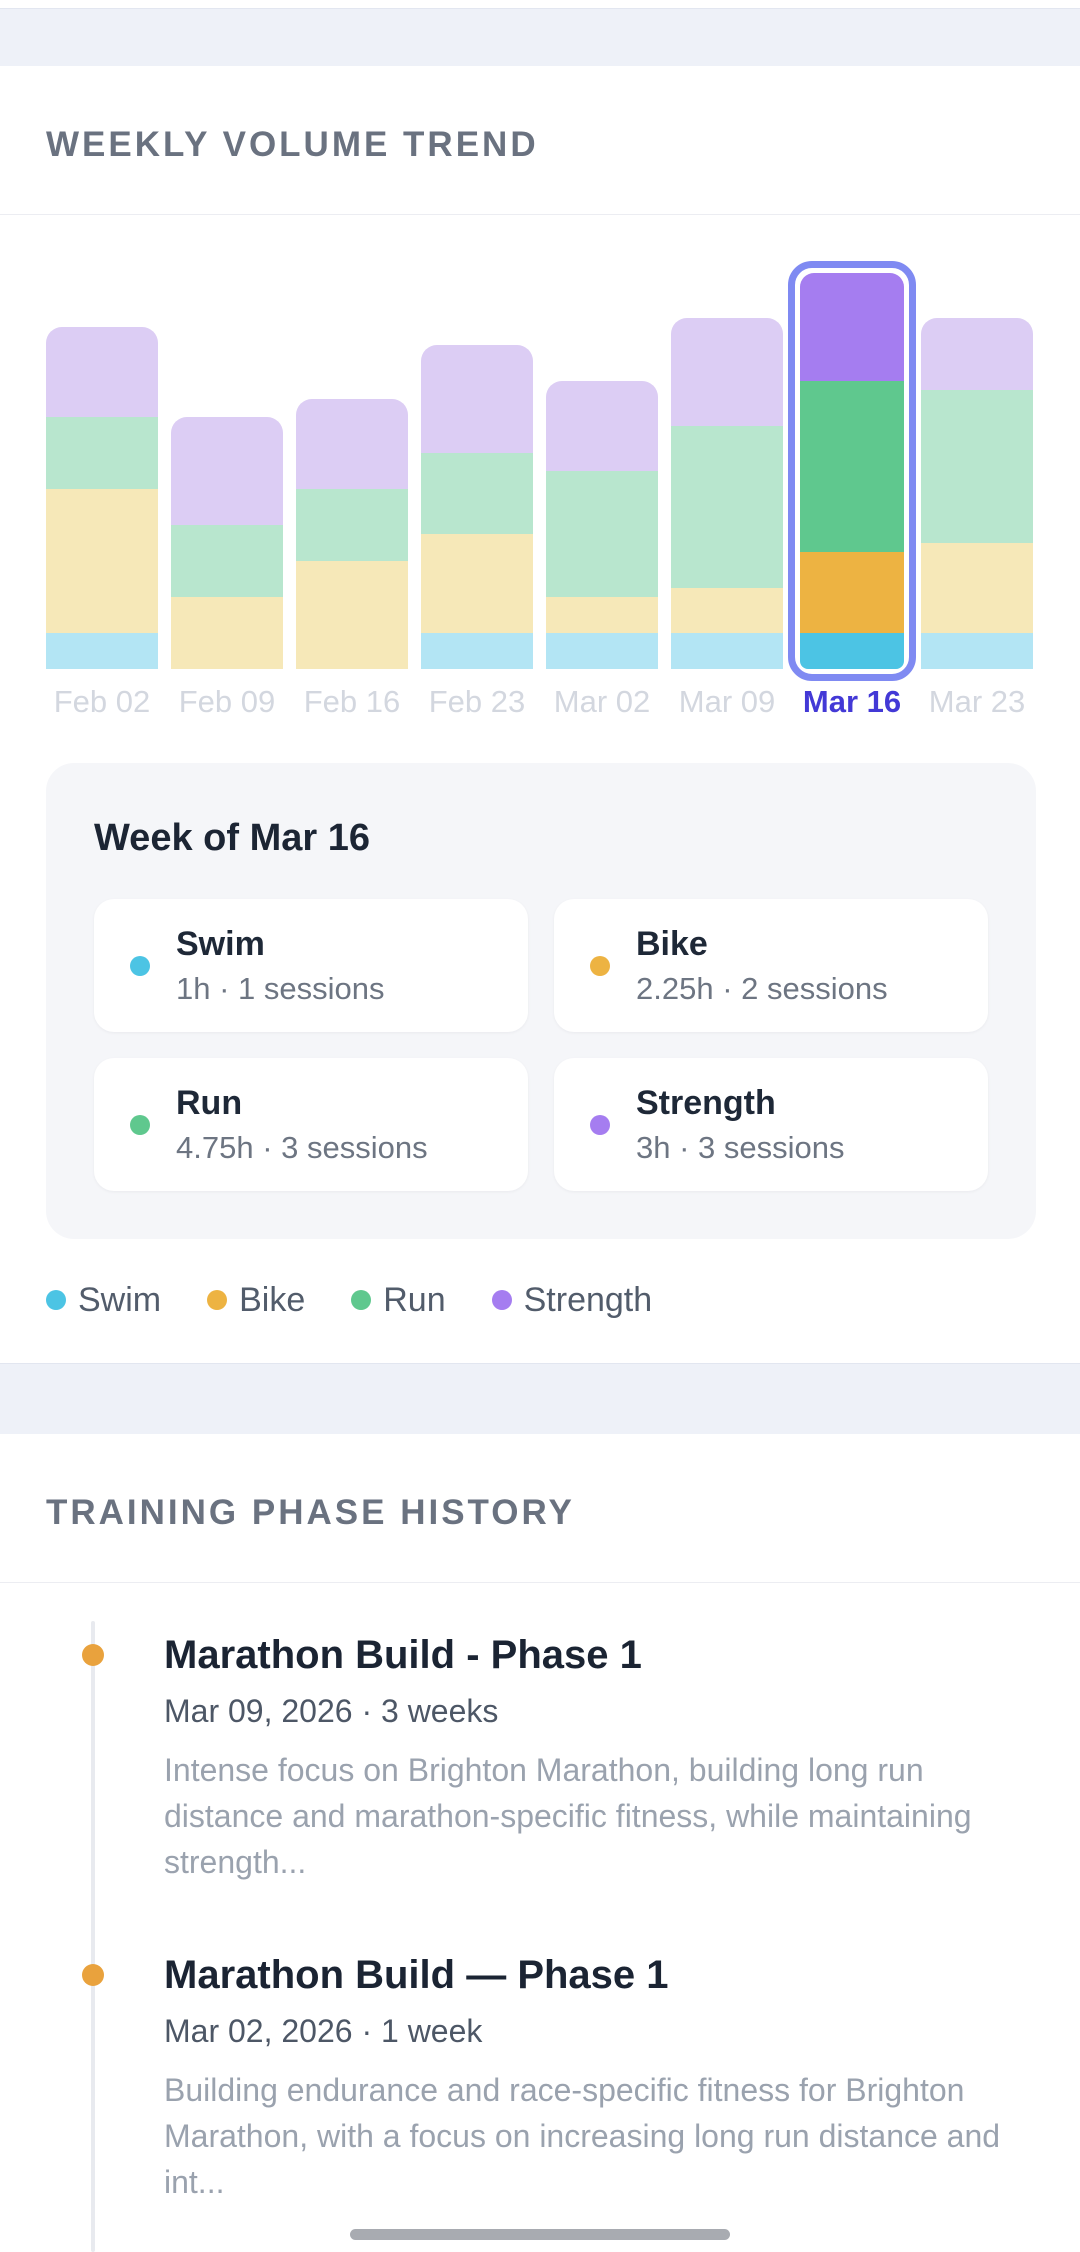 This screenshot has height=2252, width=1080. What do you see at coordinates (331, 1711) in the screenshot?
I see `phase-meta: Mar 09, 2026 · 3 weeks` at bounding box center [331, 1711].